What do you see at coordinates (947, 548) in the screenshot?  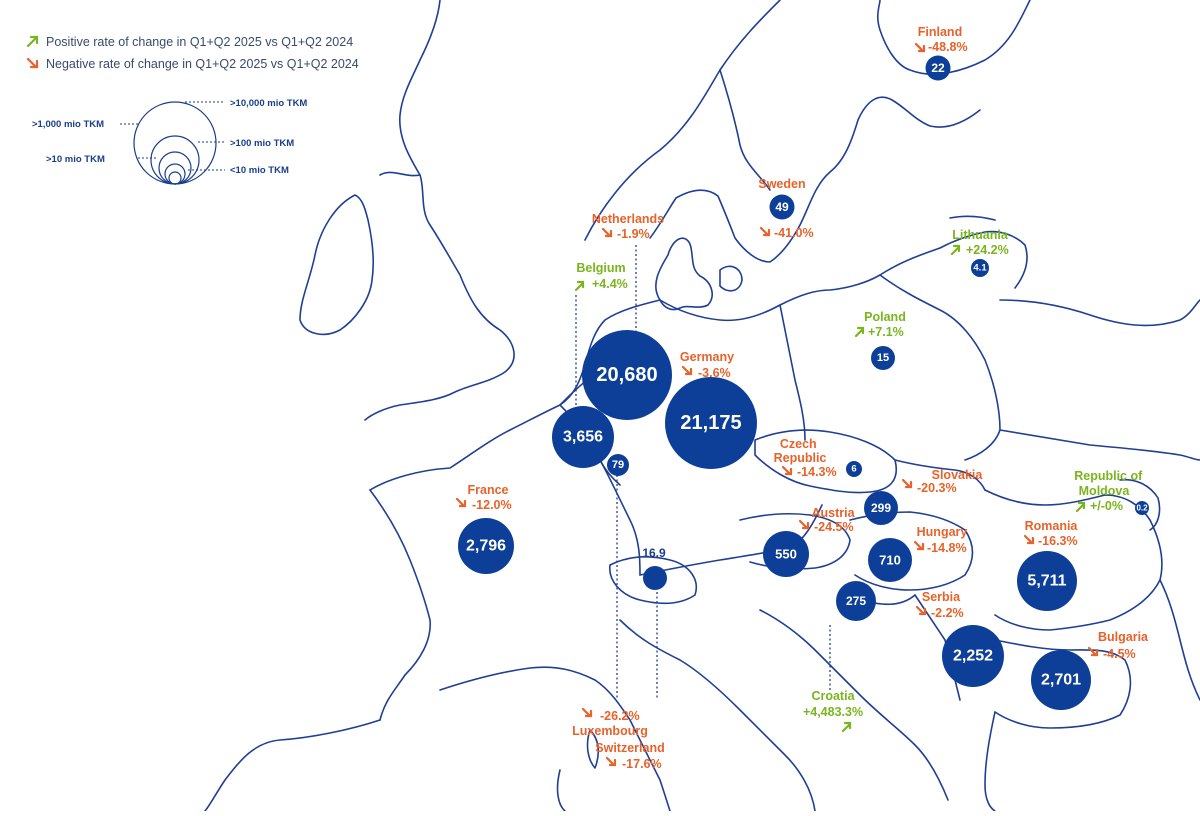 I see `rate-of-change: -14.8%` at bounding box center [947, 548].